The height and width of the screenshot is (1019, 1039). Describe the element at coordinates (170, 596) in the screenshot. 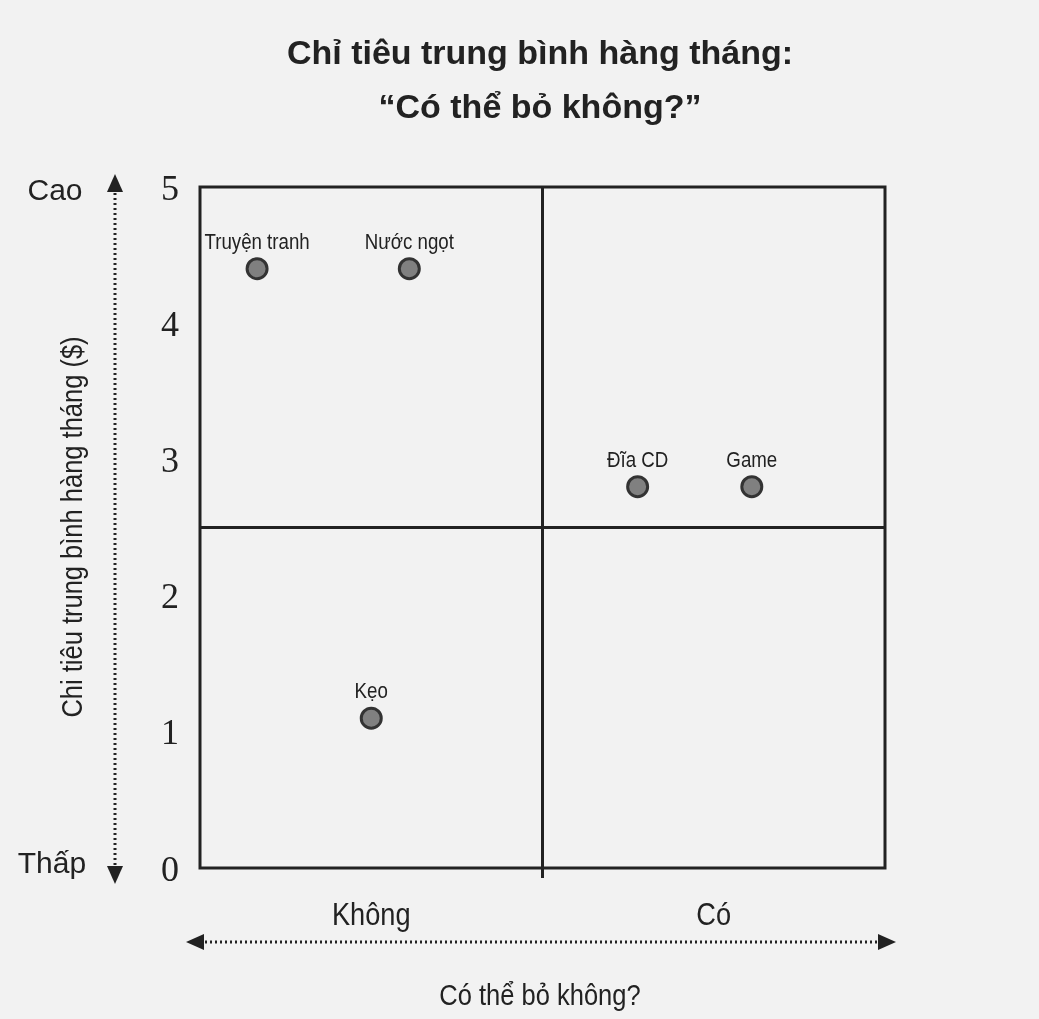

I see `y-tick-label: 2` at that location.